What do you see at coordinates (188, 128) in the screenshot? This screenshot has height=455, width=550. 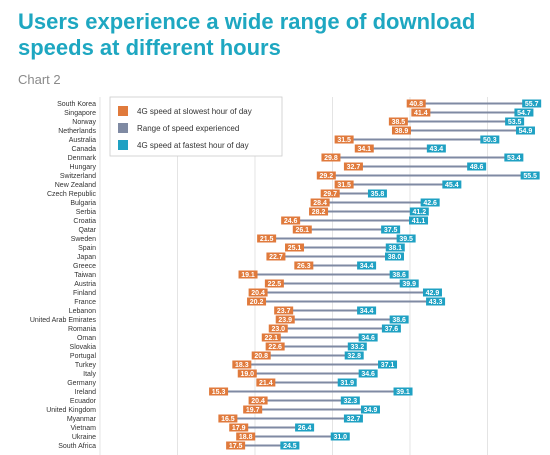 I see `legend-label-range: Range of speed experienced` at bounding box center [188, 128].